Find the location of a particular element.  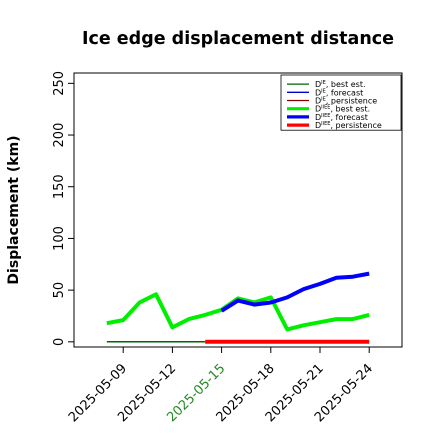

y-tick-label: 0 is located at coordinates (59, 342).